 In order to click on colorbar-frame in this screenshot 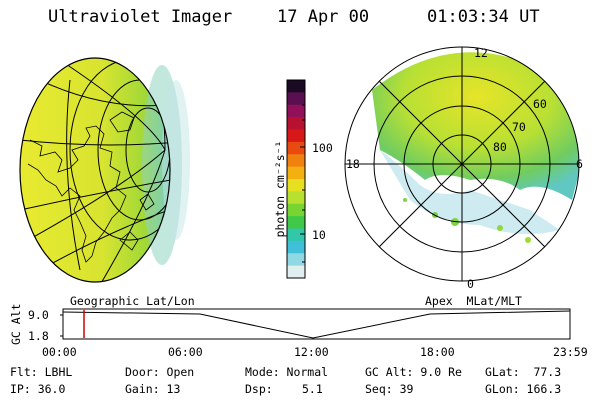, I will do `click(296, 179)`.